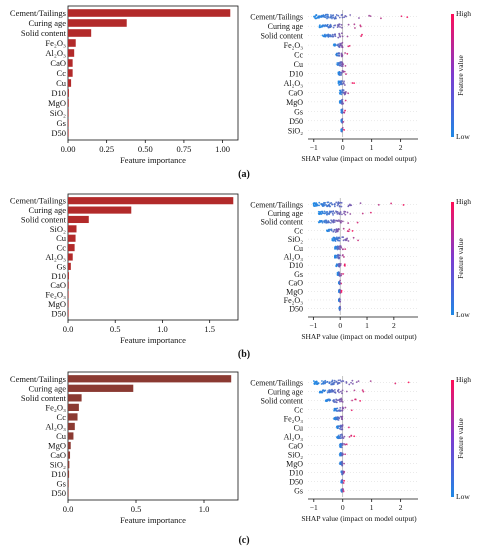 The width and height of the screenshot is (488, 550). Describe the element at coordinates (38, 379) in the screenshot. I see `bar-category-label: Cement/Tailings` at that location.